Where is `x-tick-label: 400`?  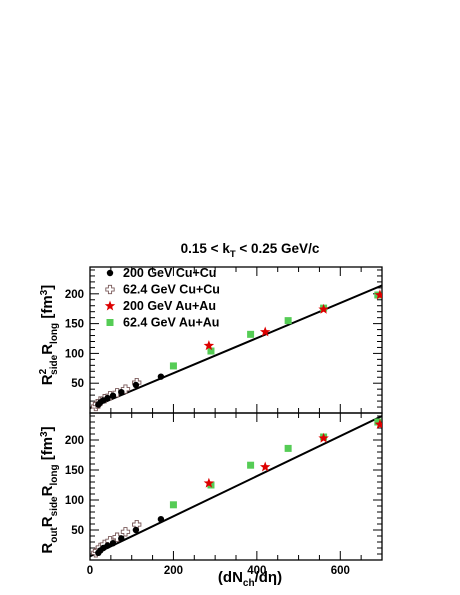
x-tick-label: 400 is located at coordinates (256, 571).